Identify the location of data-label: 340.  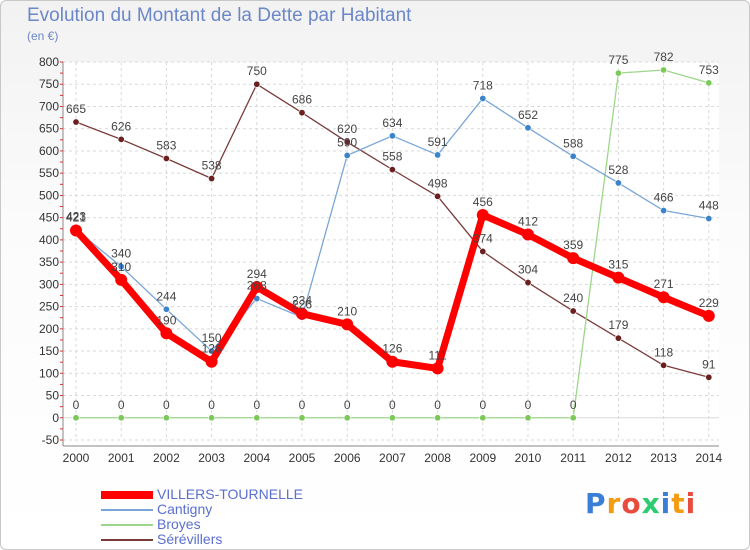
(121, 254).